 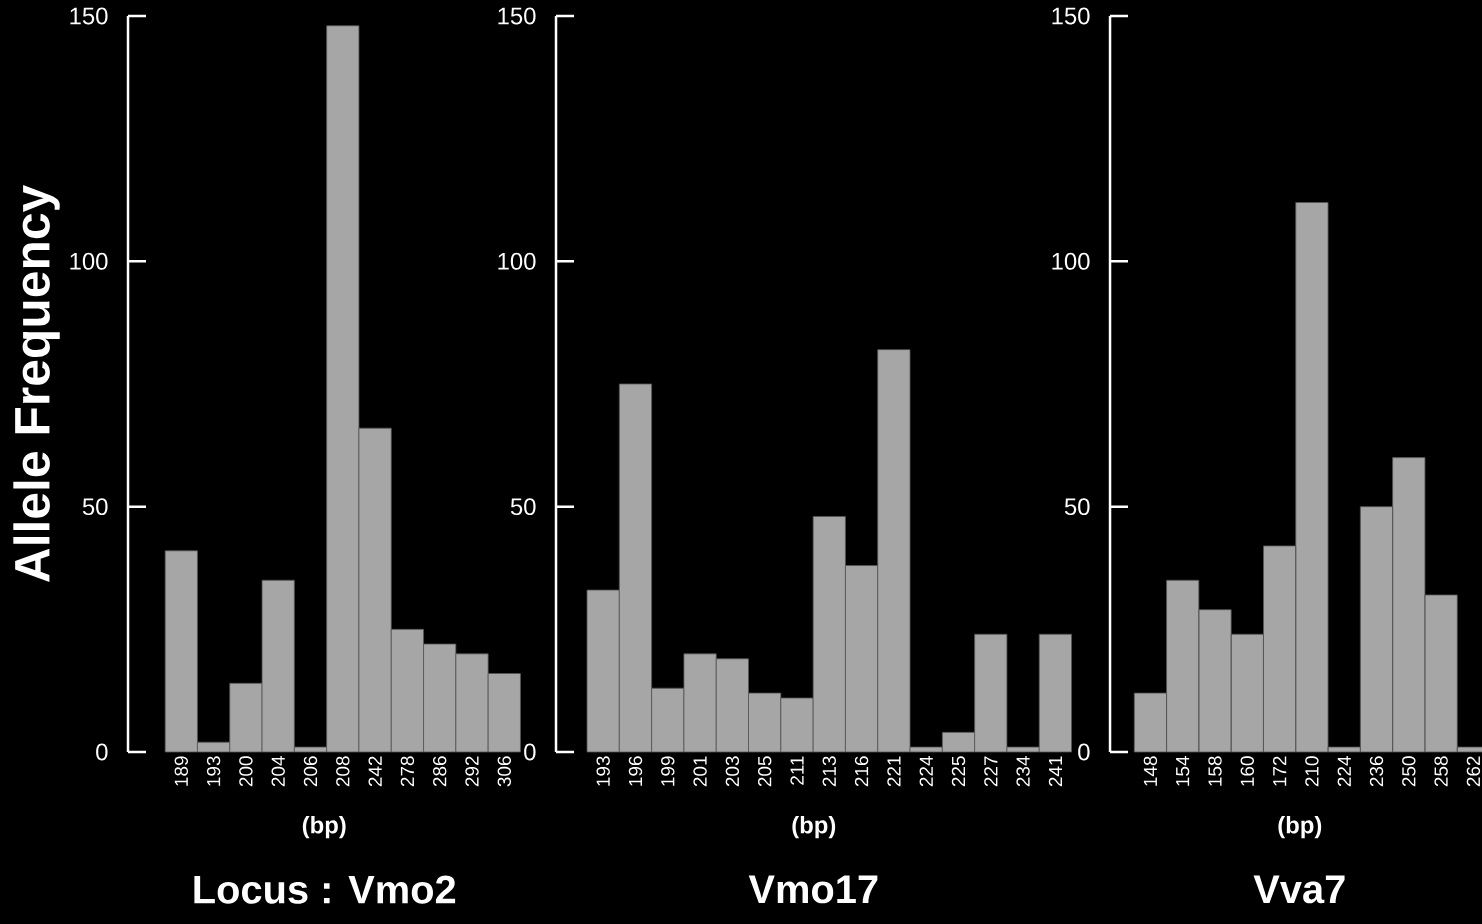 What do you see at coordinates (732, 771) in the screenshot?
I see `x-tick-label: 203` at bounding box center [732, 771].